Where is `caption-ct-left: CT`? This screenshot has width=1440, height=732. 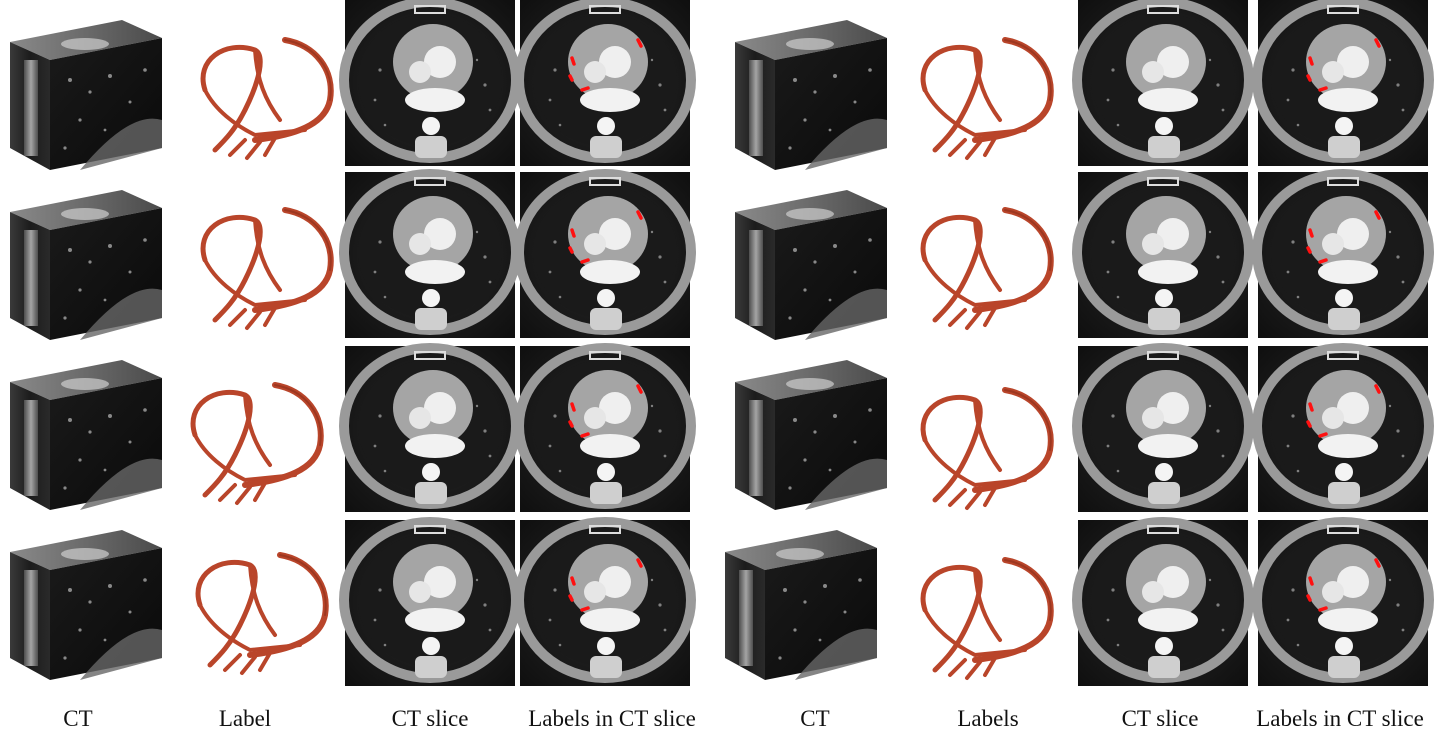 caption-ct-left: CT is located at coordinates (78, 718).